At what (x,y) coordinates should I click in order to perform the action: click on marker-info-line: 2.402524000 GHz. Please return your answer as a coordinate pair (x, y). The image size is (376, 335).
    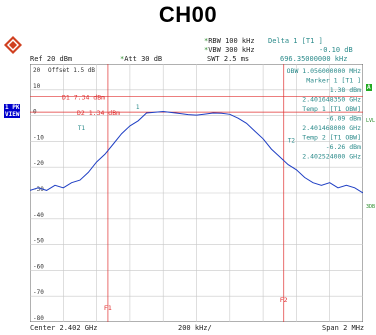
    Looking at the image, I should click on (331, 157).